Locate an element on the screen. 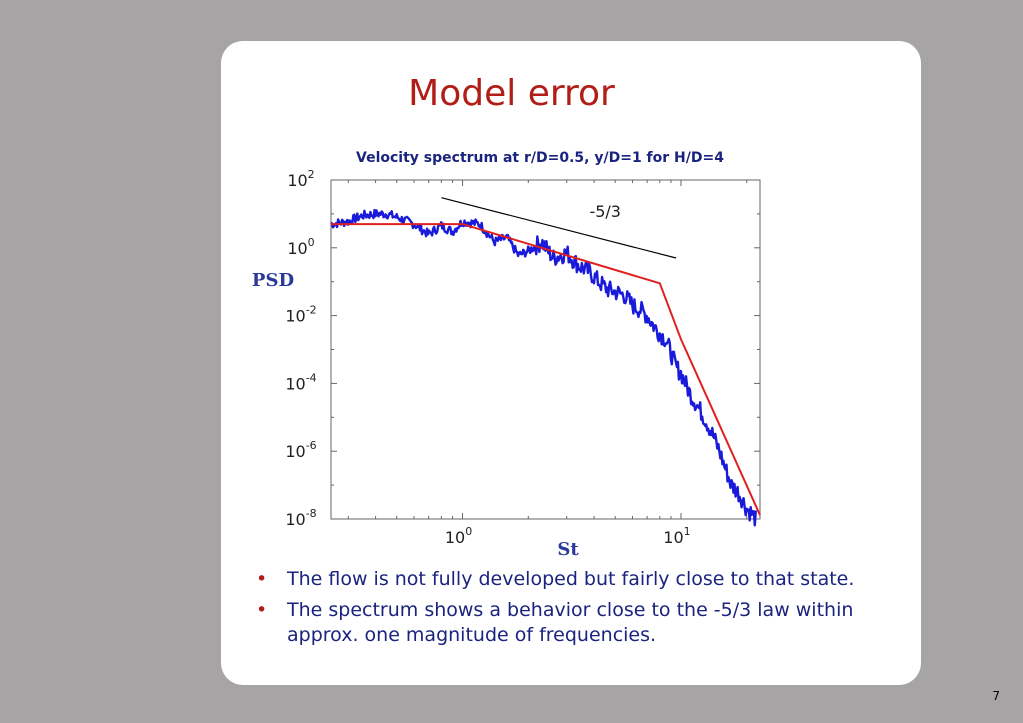 This screenshot has width=1023, height=723. y-tick-label: 10⁻⁸ is located at coordinates (300, 518).